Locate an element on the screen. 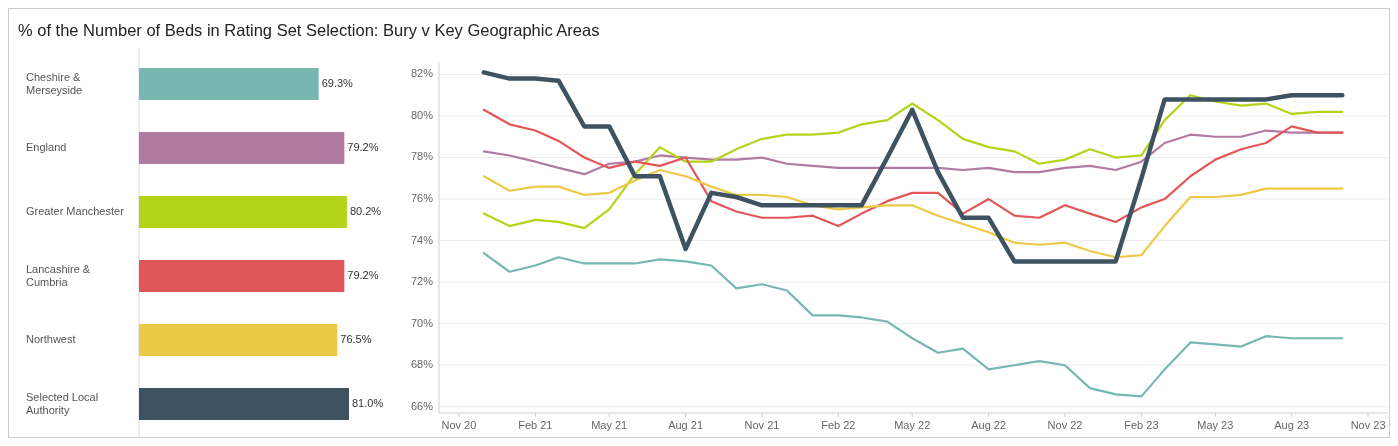 The width and height of the screenshot is (1398, 446). y-tick-label: Greater Manchester is located at coordinates (75, 210).